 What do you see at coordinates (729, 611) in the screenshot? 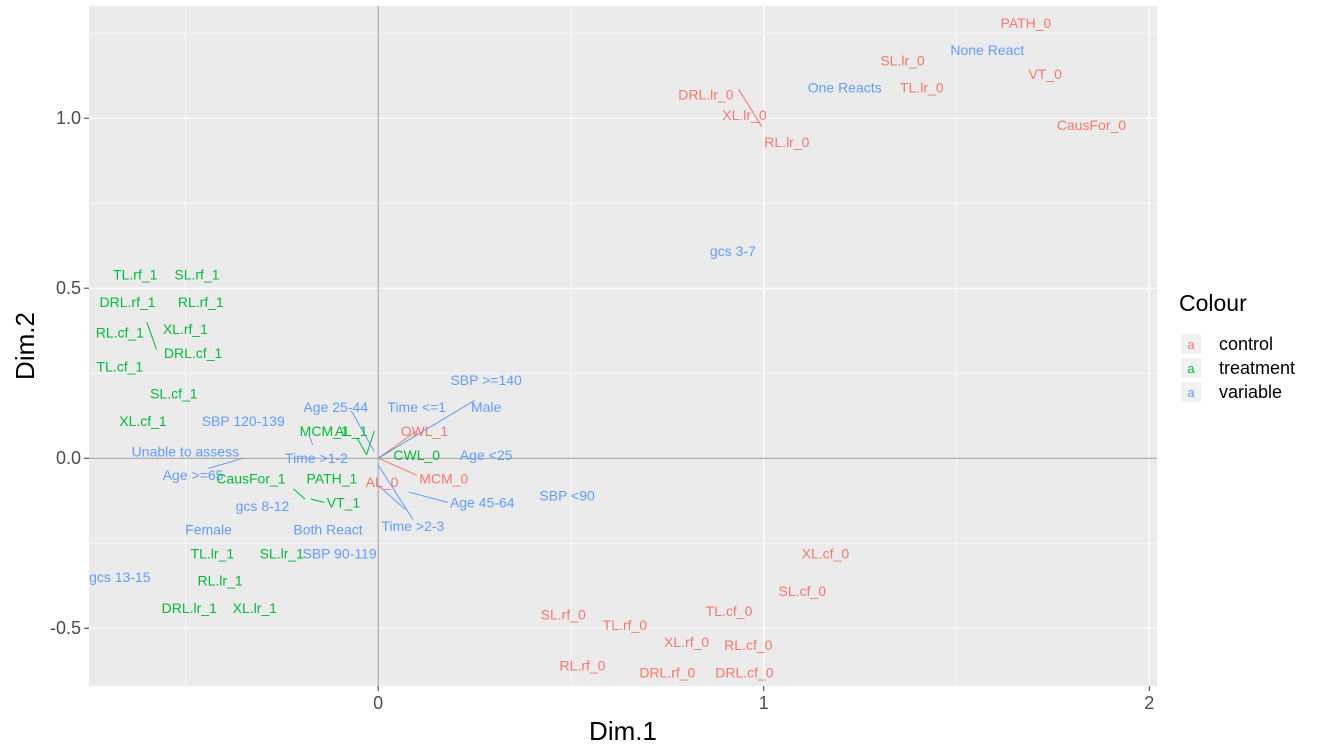
I see `point-label-control: TL.cf_0` at bounding box center [729, 611].